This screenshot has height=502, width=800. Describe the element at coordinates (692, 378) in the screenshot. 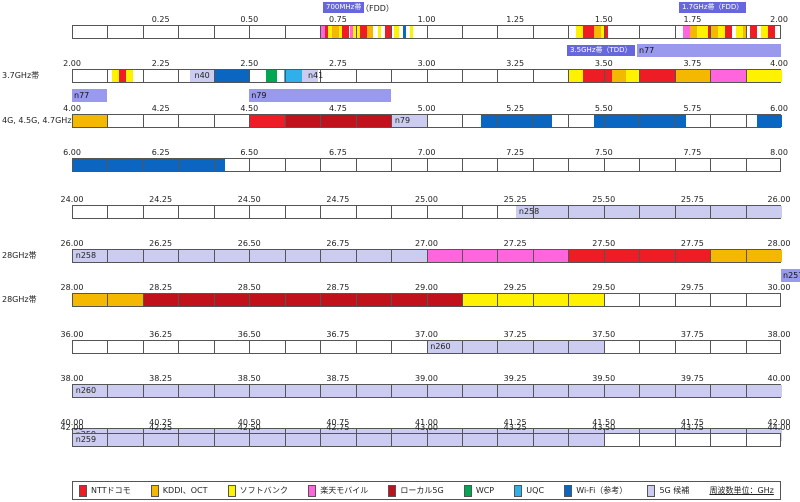

I see `tick-label: 39.75` at that location.